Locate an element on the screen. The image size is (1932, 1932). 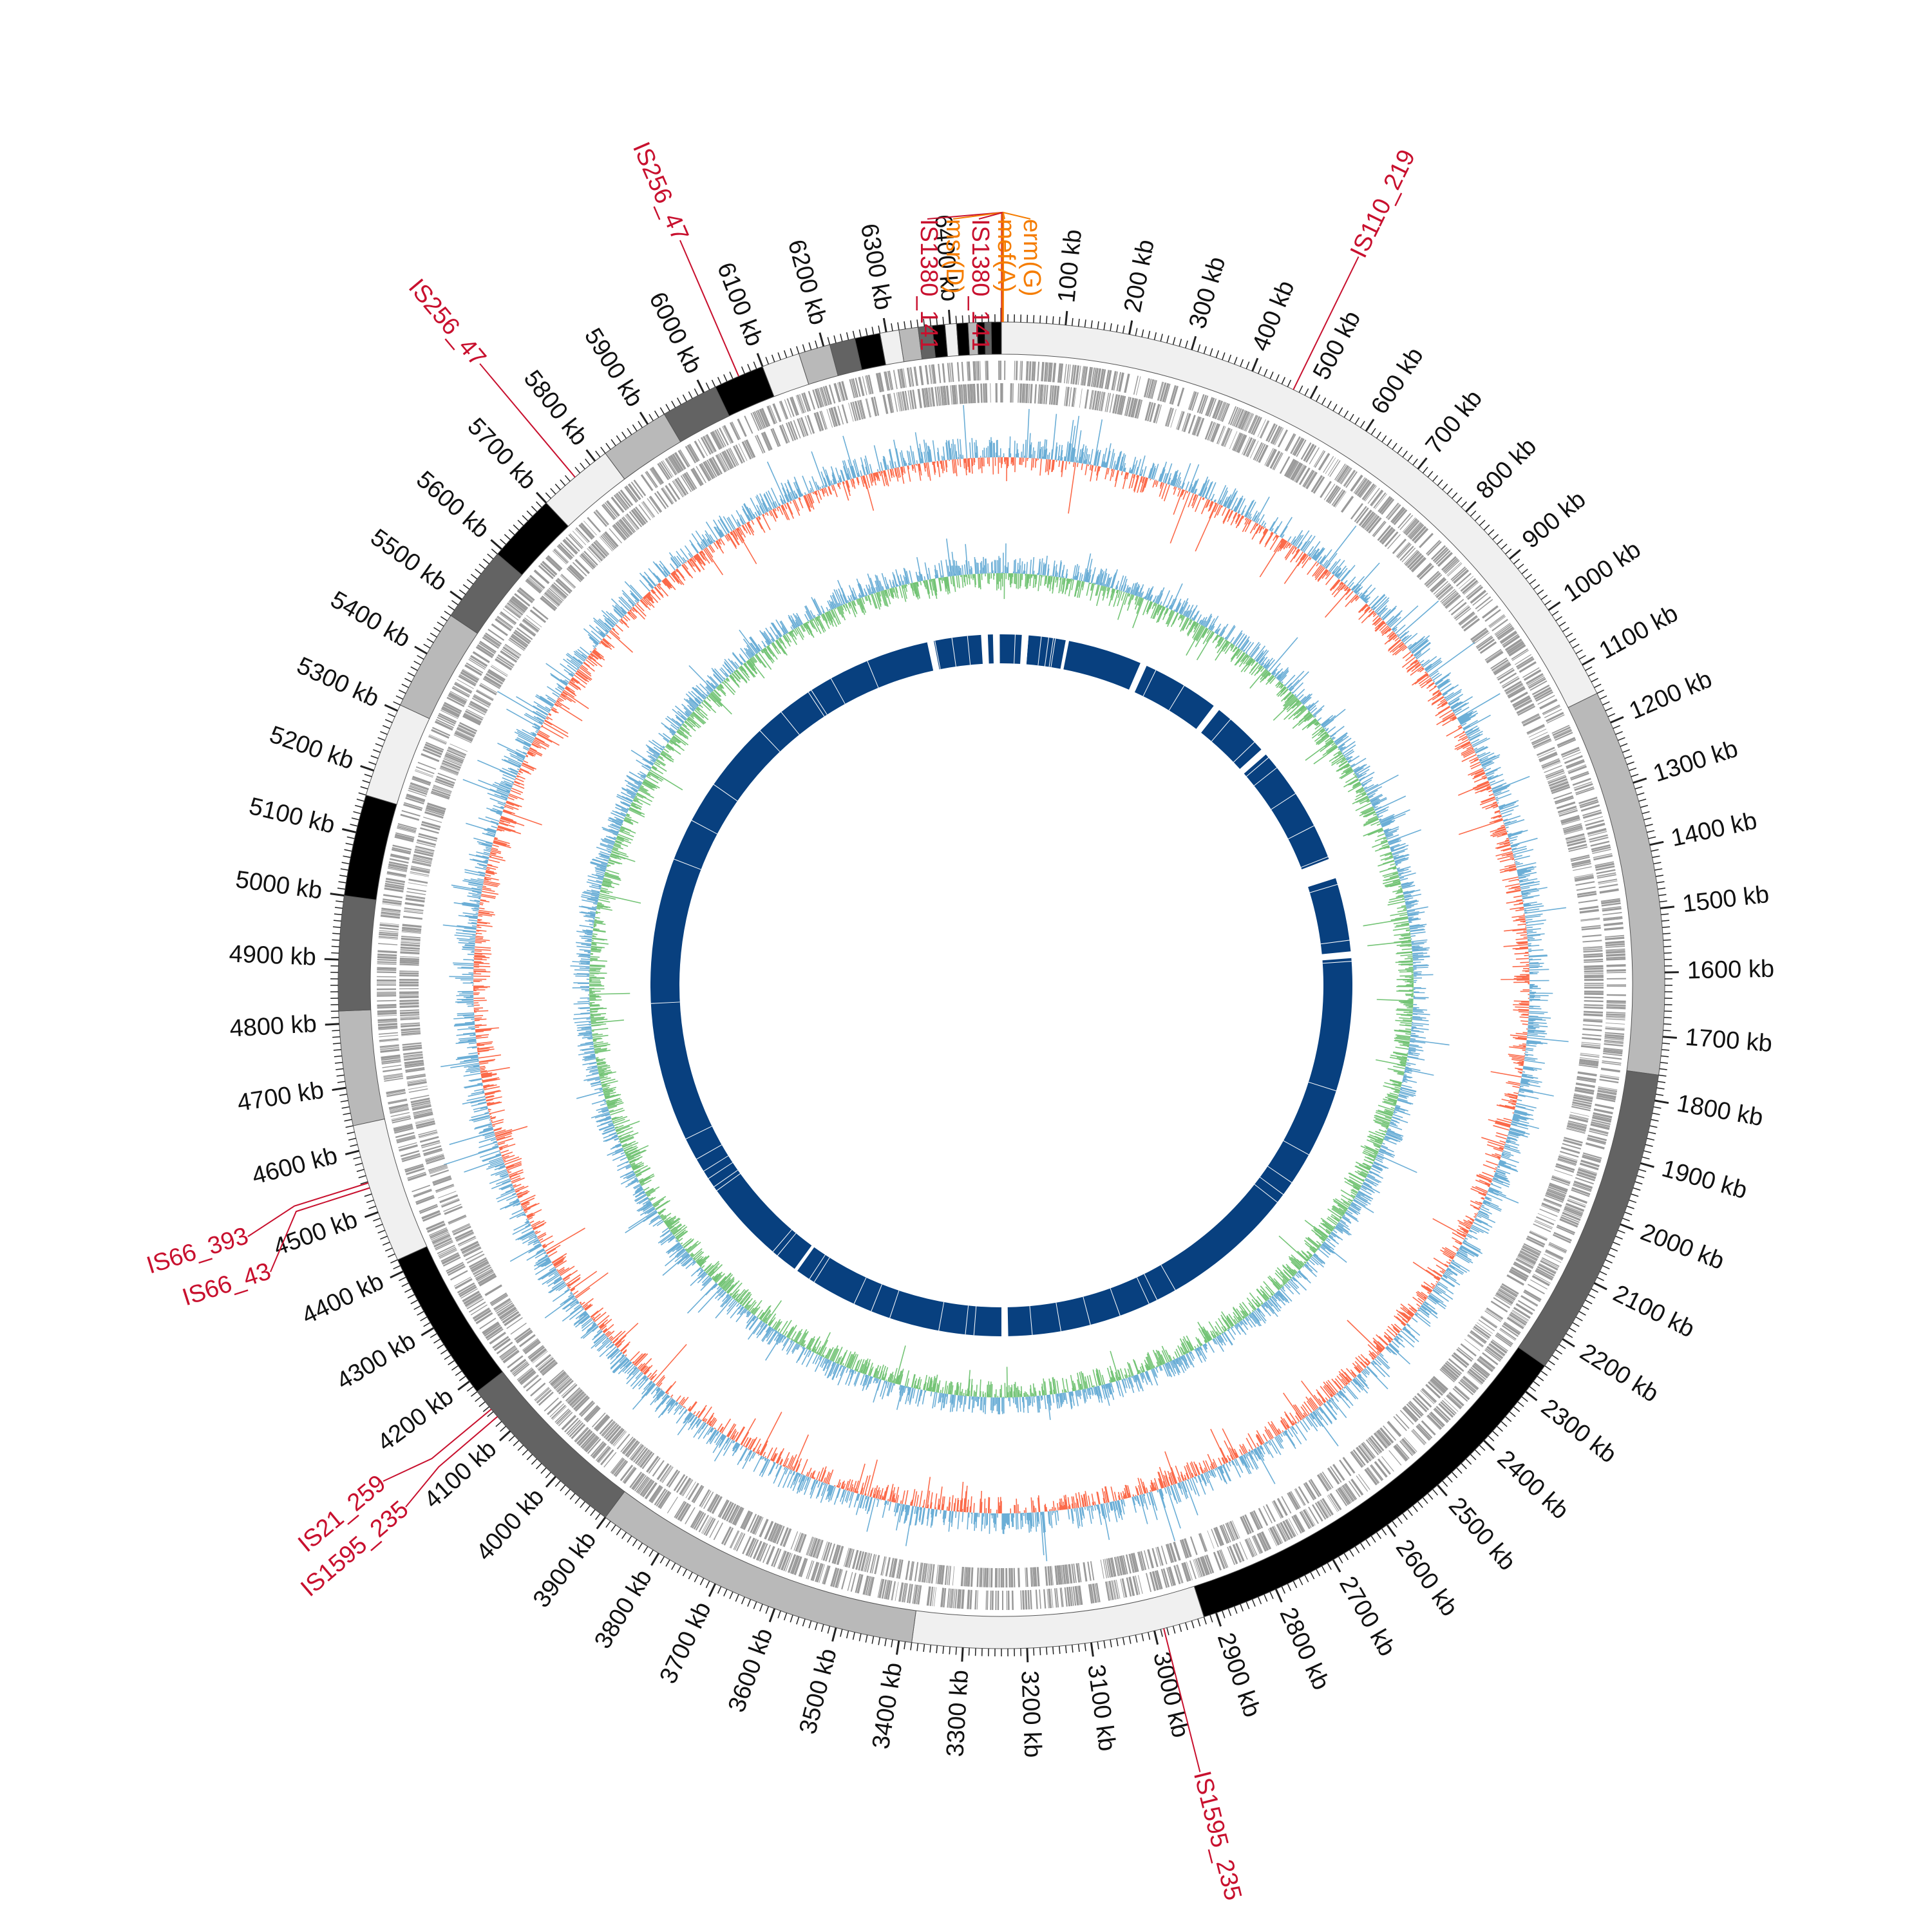
coverage-block is located at coordinates (1329, 916).